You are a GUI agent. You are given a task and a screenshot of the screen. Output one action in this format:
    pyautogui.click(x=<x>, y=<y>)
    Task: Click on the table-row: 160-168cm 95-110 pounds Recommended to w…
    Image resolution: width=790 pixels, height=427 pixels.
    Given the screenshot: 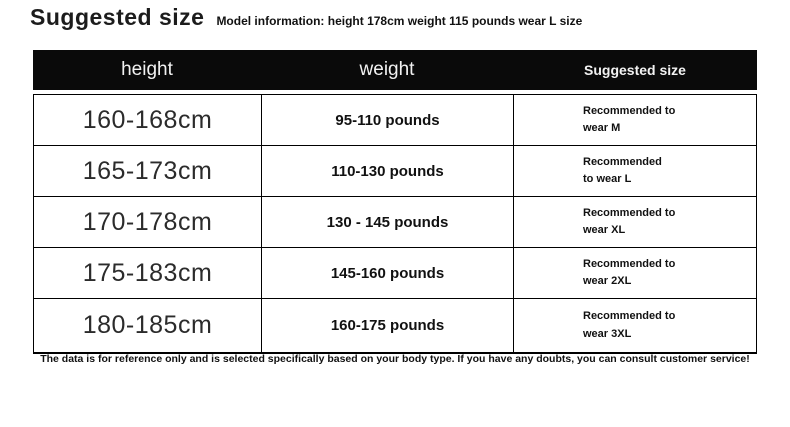 What is the action you would take?
    pyautogui.click(x=395, y=120)
    